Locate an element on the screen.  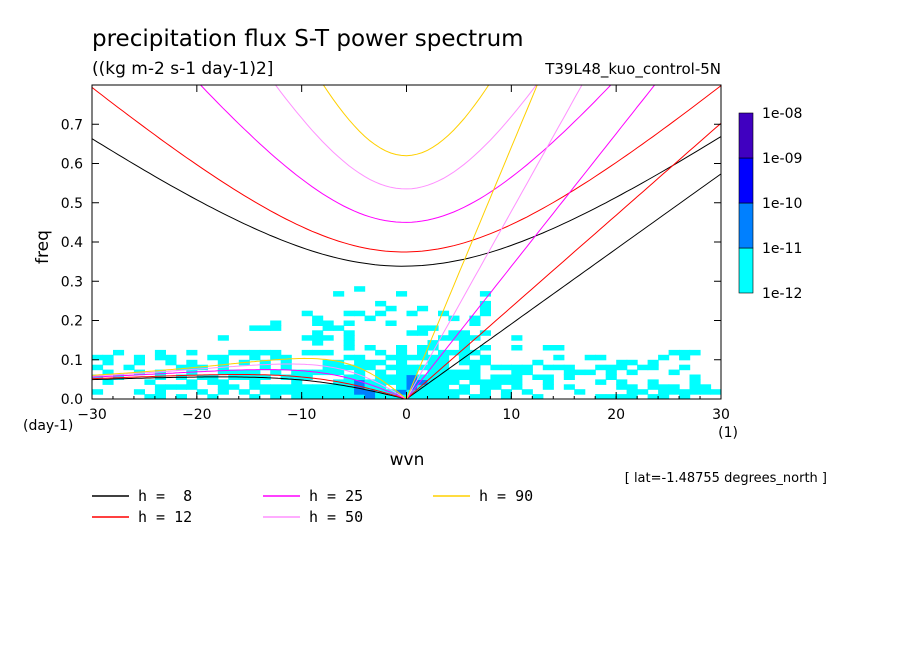
x-axis-label: wvn is located at coordinates (407, 460).